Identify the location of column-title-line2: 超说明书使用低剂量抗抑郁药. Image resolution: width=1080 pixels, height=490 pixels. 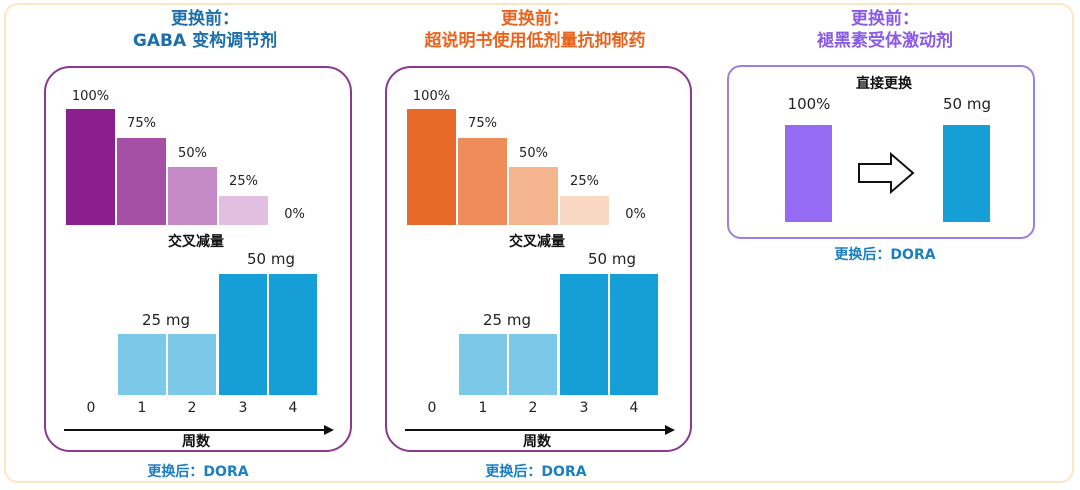
(535, 41).